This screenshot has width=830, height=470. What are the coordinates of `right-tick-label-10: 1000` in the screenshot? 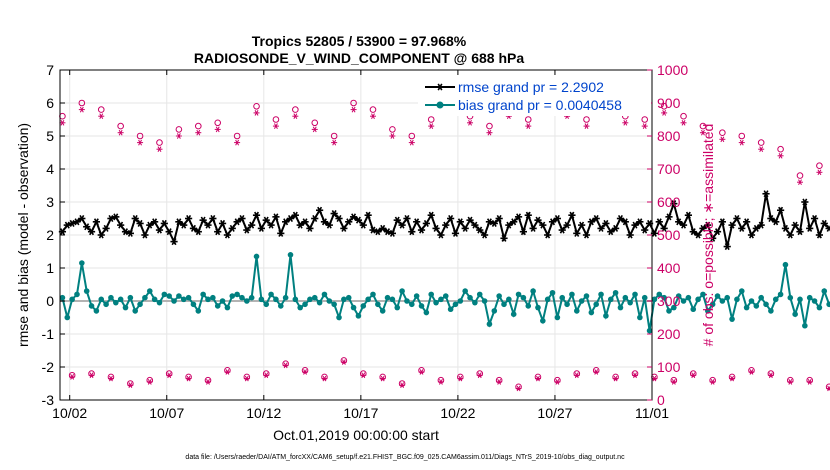 It's located at (672, 70).